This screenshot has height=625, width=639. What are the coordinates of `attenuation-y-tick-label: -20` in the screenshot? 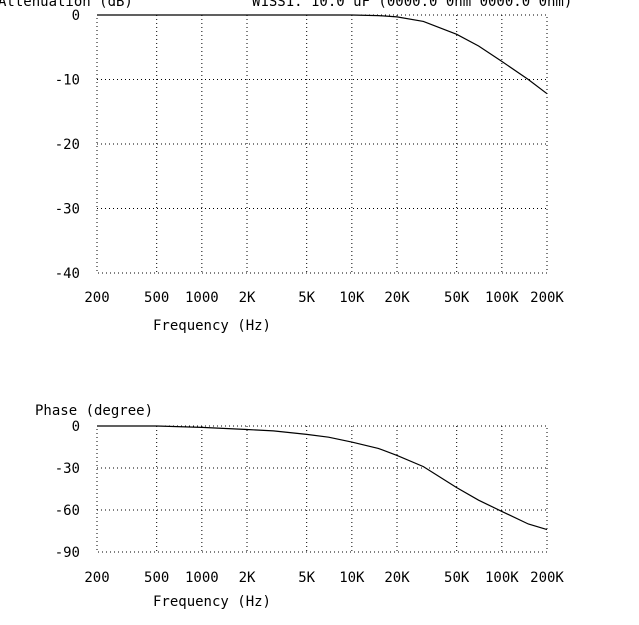 It's located at (67, 145).